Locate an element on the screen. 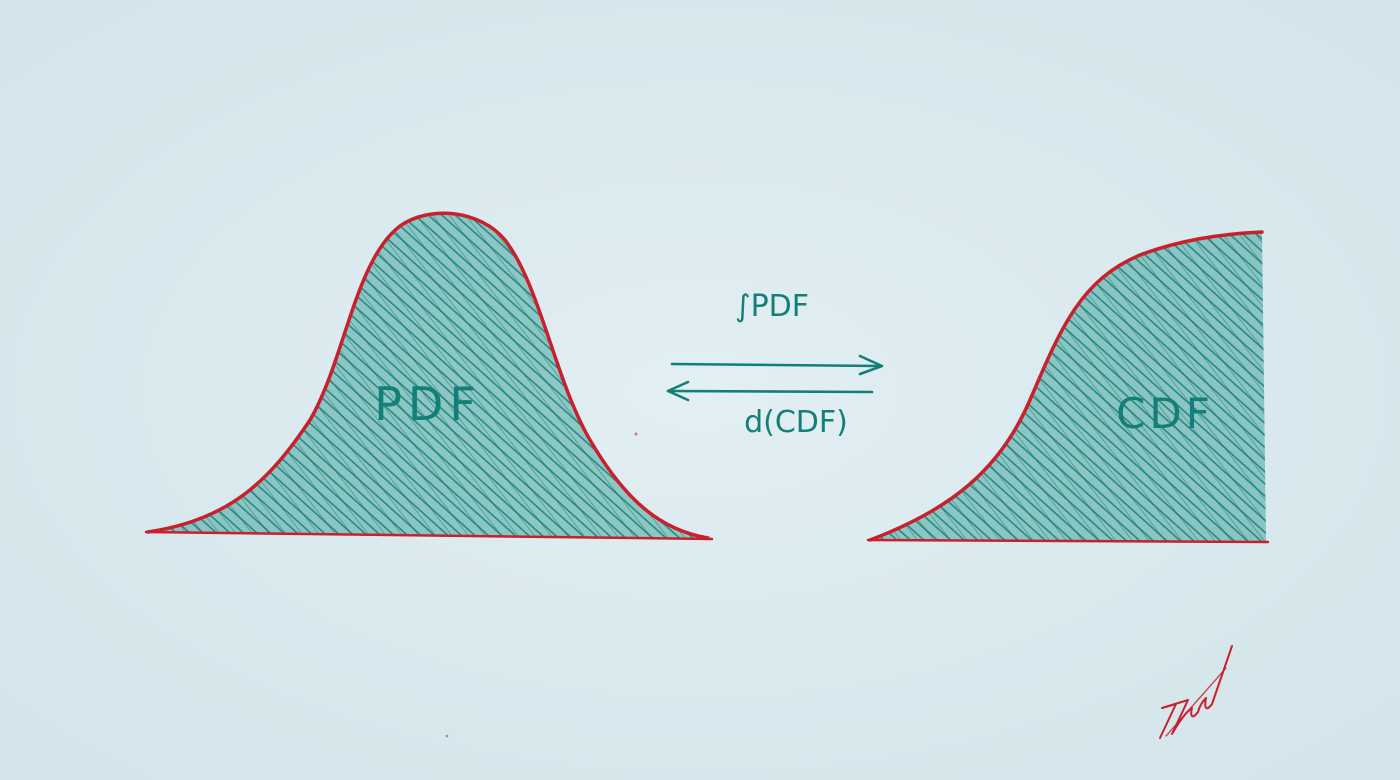  cdf-curve-group: CDF is located at coordinates (1068, 387).